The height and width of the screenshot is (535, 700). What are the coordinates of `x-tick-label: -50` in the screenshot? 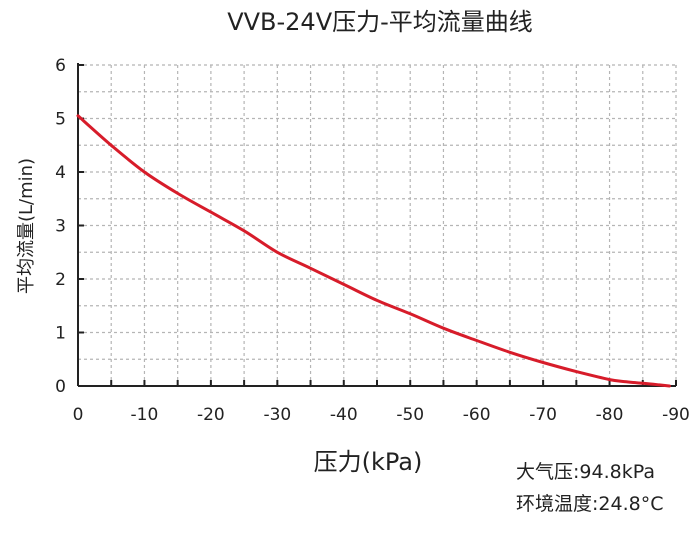 It's located at (410, 415).